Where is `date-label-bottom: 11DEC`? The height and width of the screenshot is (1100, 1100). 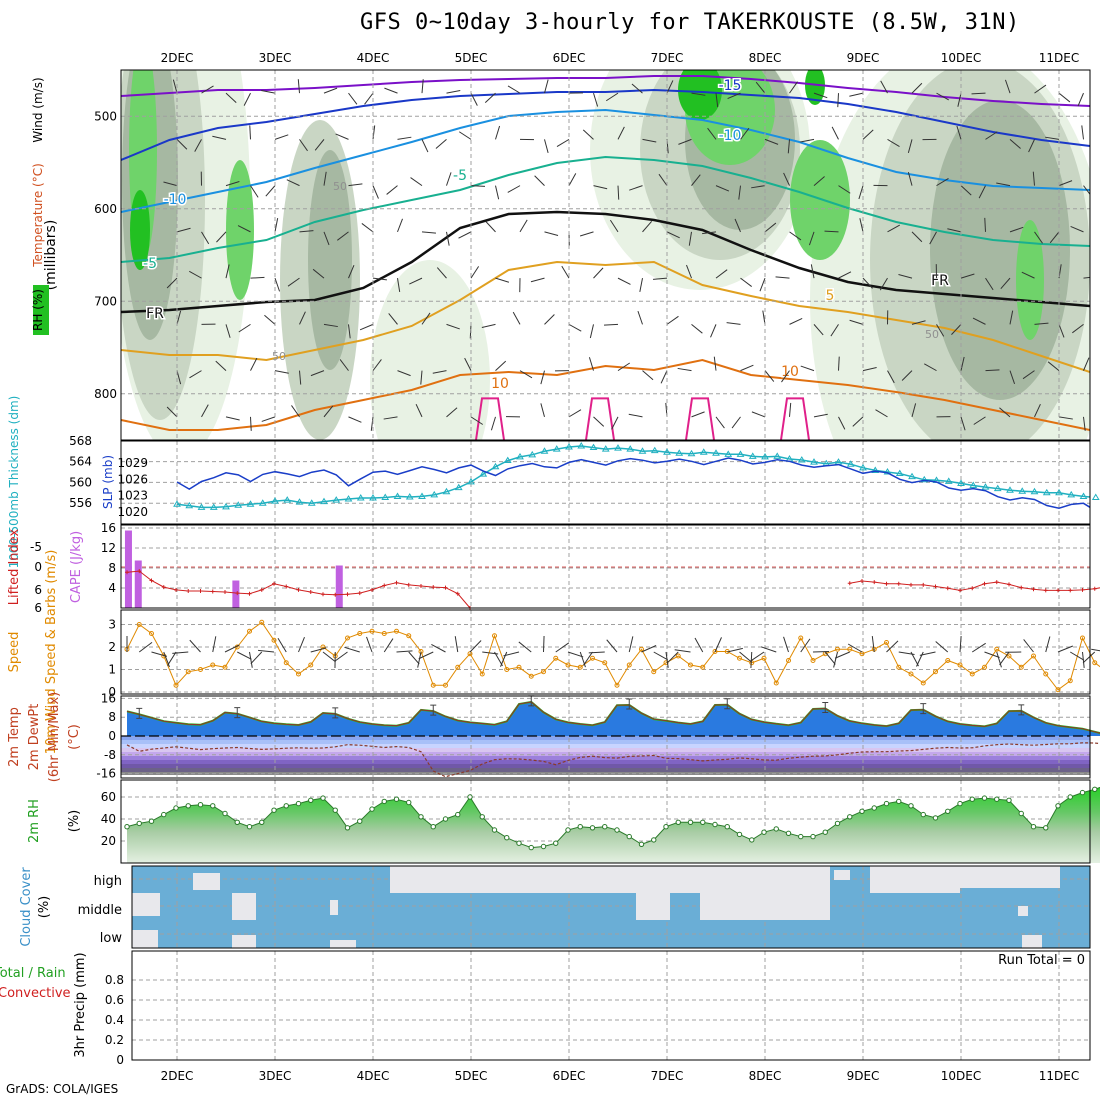 date-label-bottom: 11DEC is located at coordinates (1059, 1076).